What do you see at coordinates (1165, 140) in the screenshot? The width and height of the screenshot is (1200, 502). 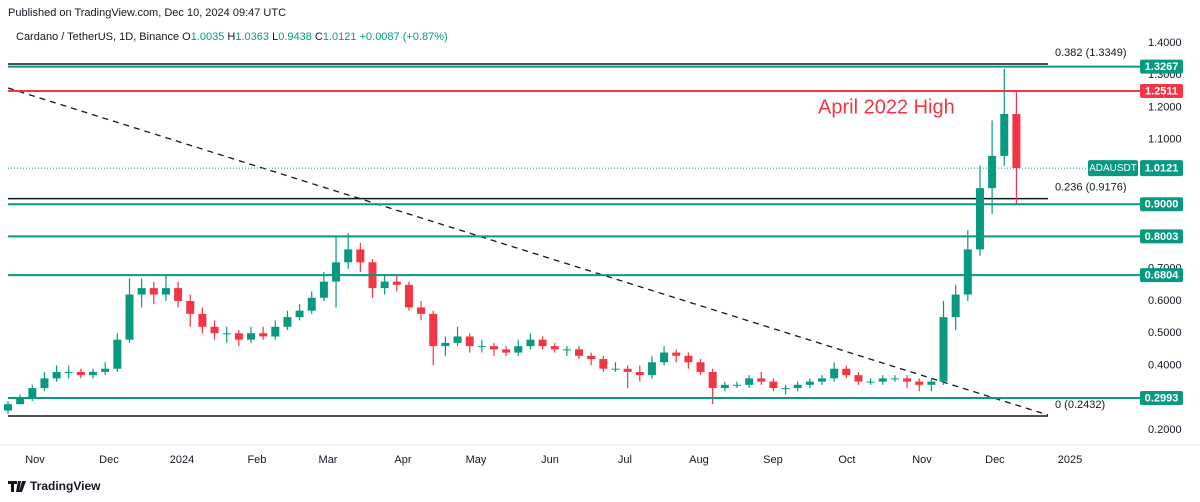 I see `y-tick-label: 1.1000` at bounding box center [1165, 140].